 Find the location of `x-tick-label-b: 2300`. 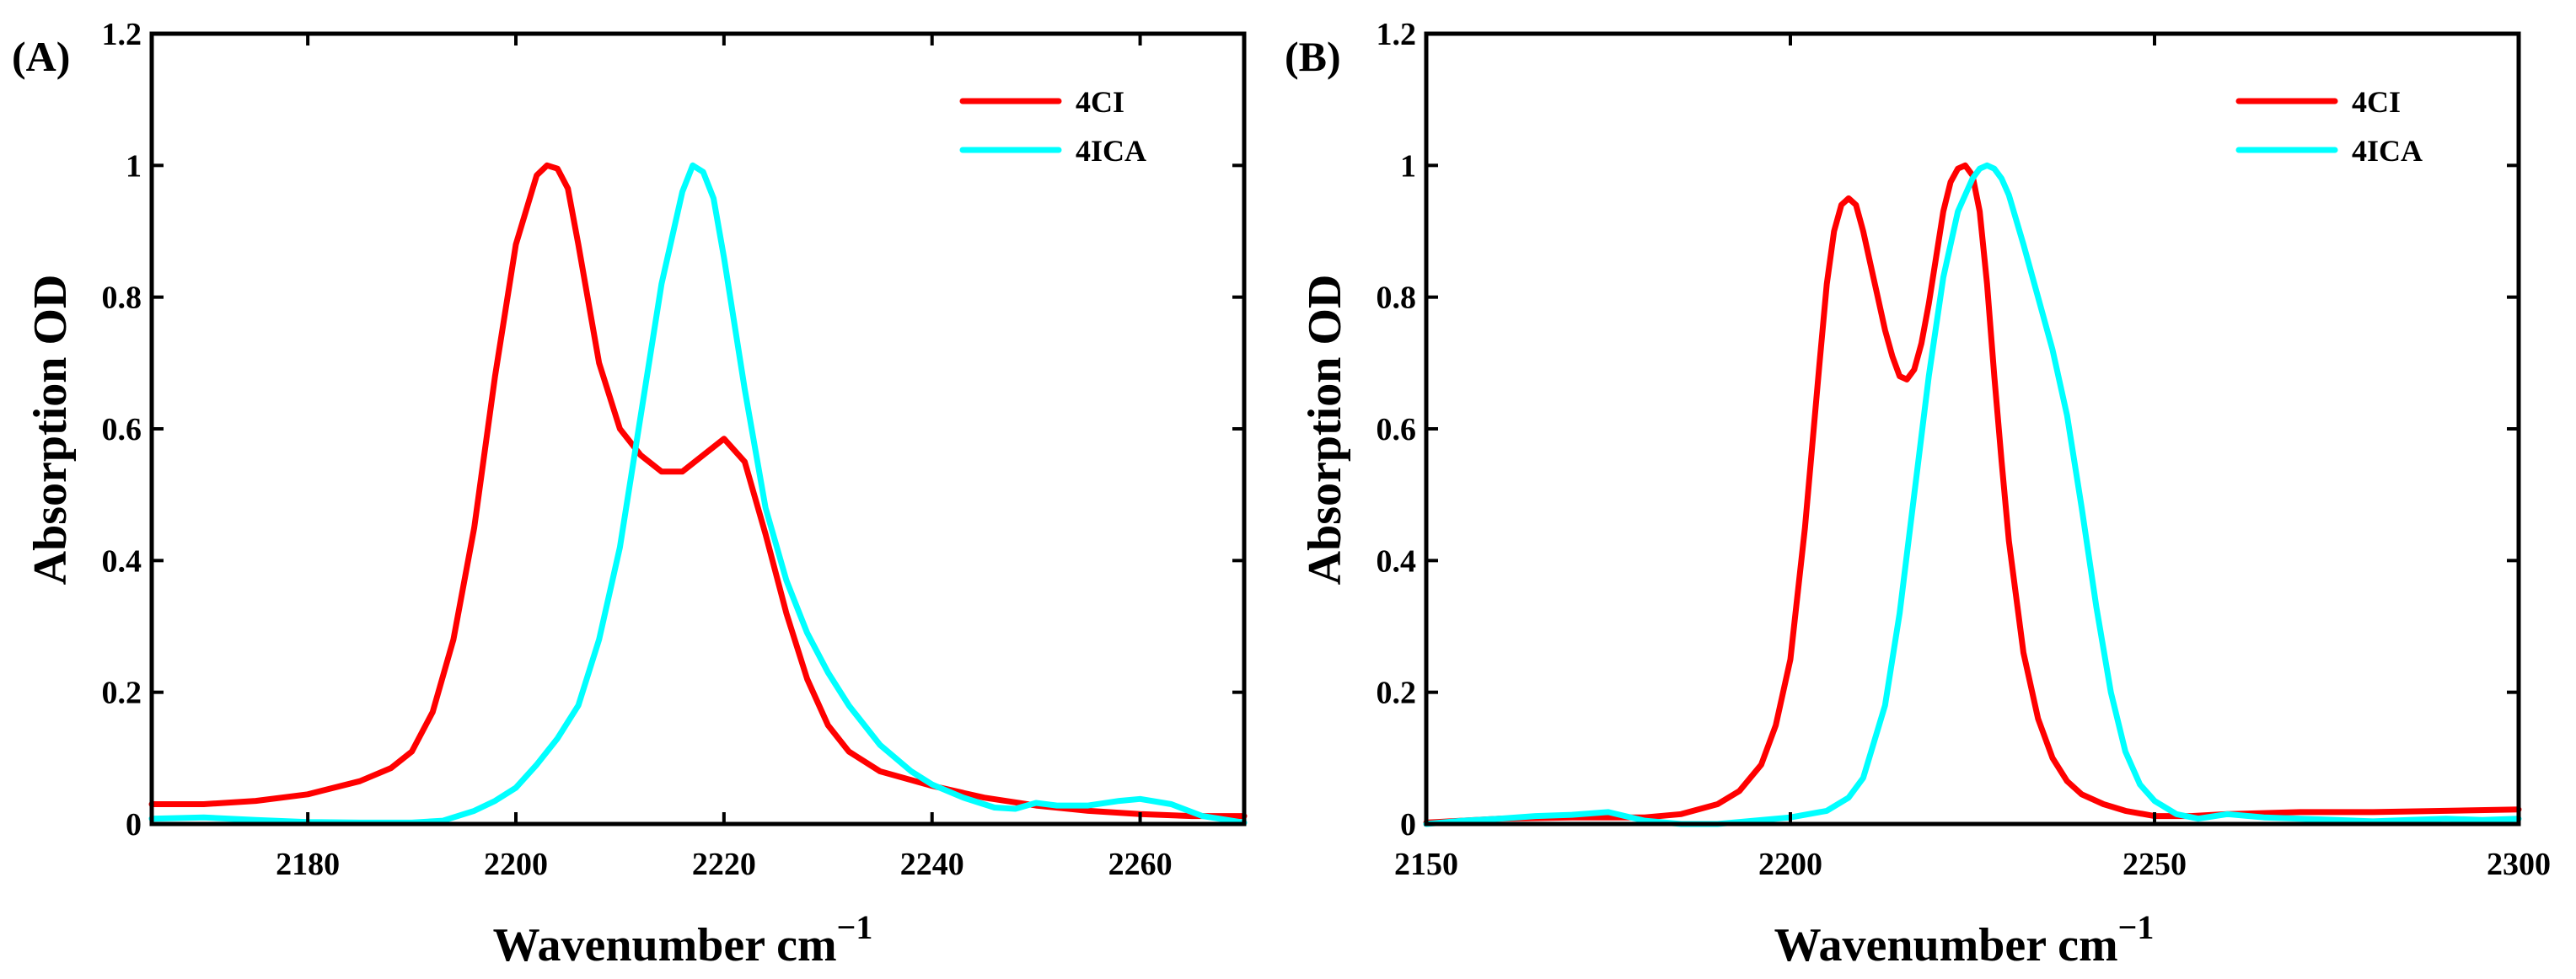

x-tick-label-b: 2300 is located at coordinates (2519, 864).